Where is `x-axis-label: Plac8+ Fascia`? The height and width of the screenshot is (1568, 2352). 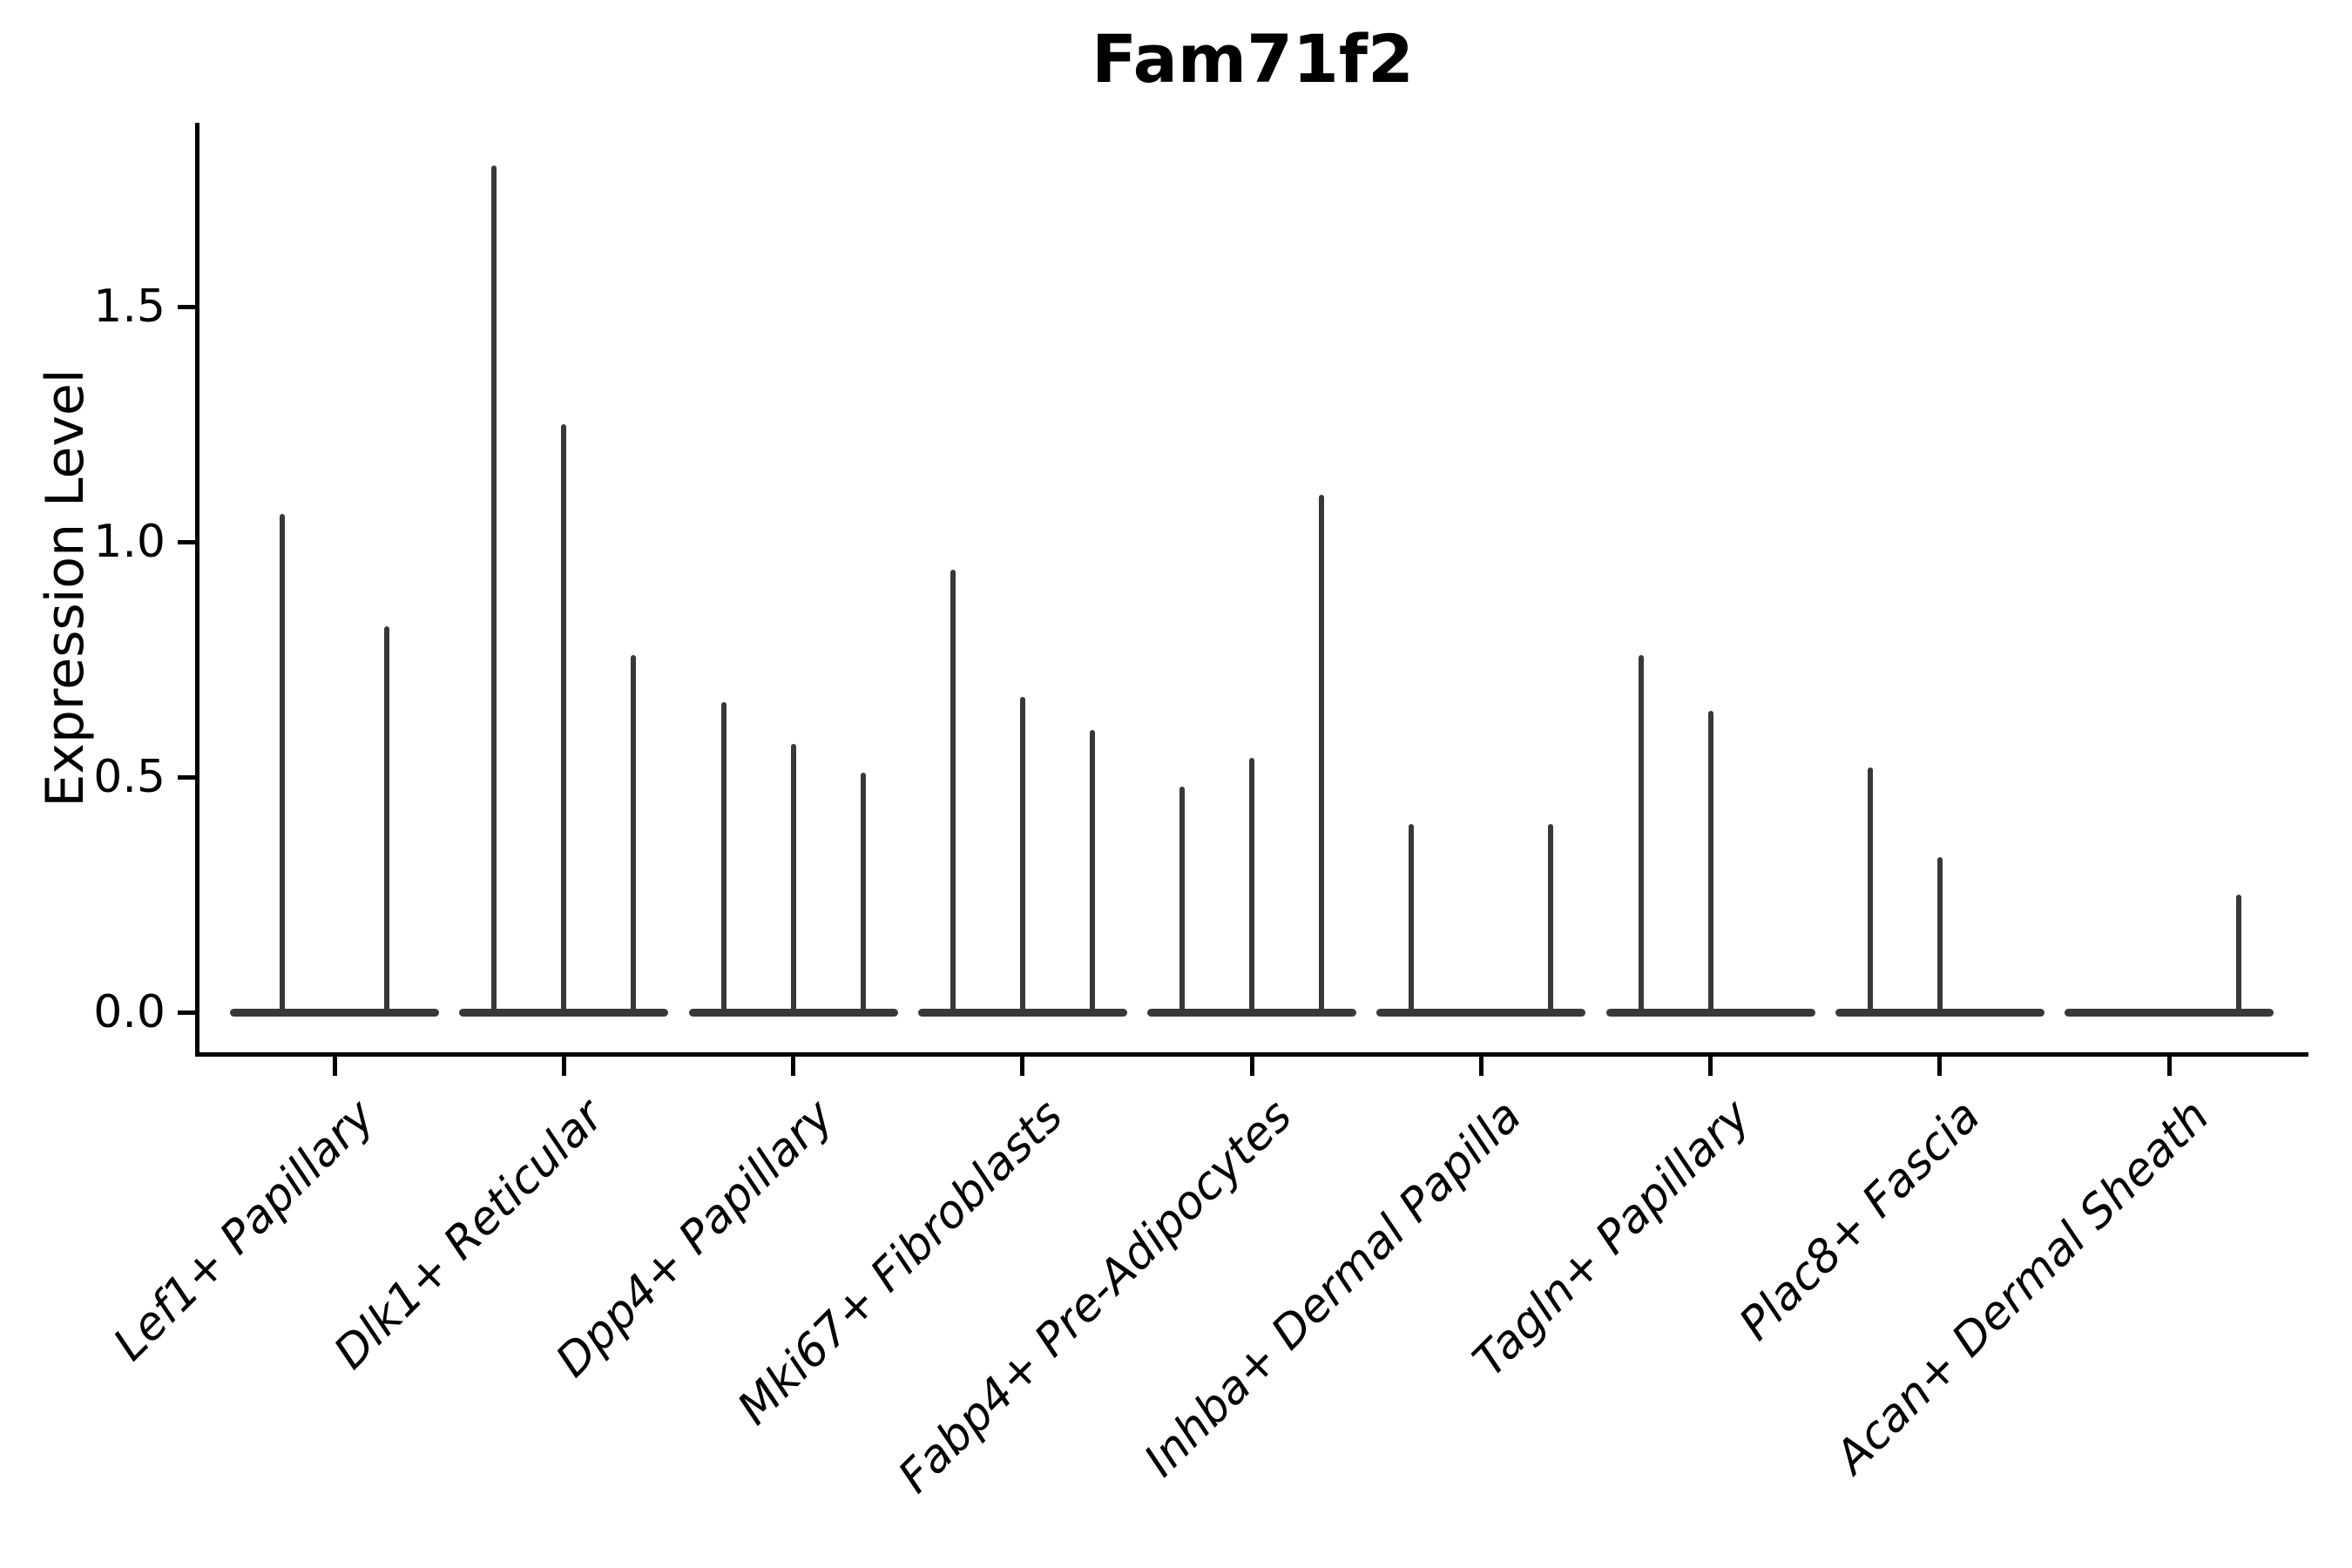 x-axis-label: Plac8+ Fascia is located at coordinates (1859, 1221).